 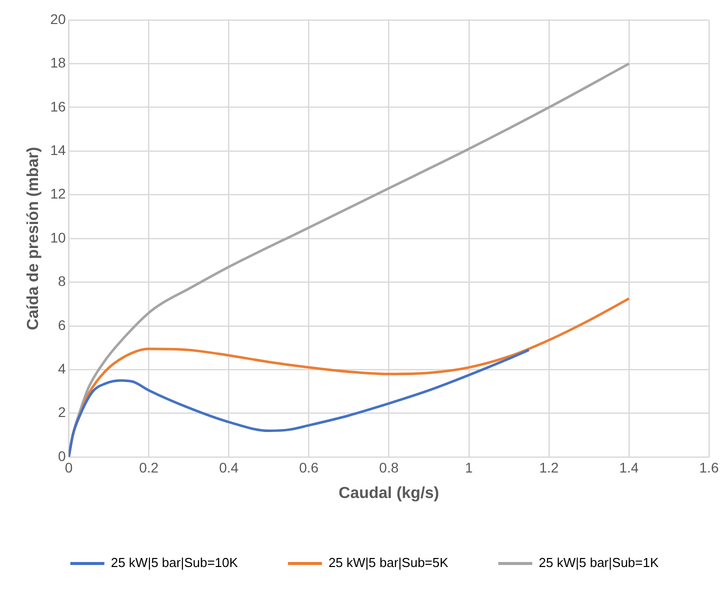 I want to click on y-tick-label: 4, so click(x=62, y=368).